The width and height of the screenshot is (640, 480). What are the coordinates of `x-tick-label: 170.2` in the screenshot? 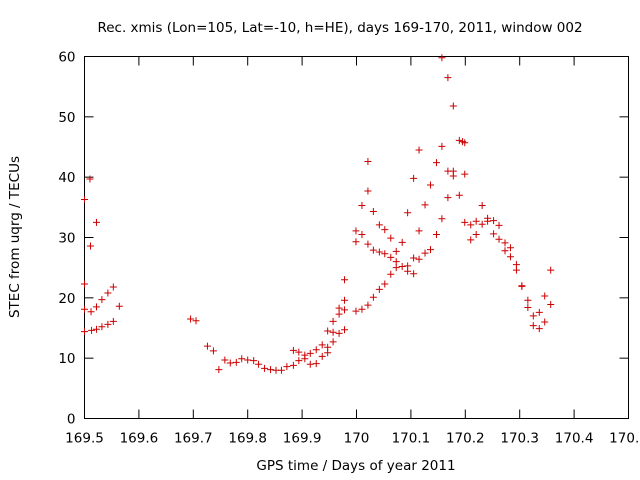 It's located at (465, 439).